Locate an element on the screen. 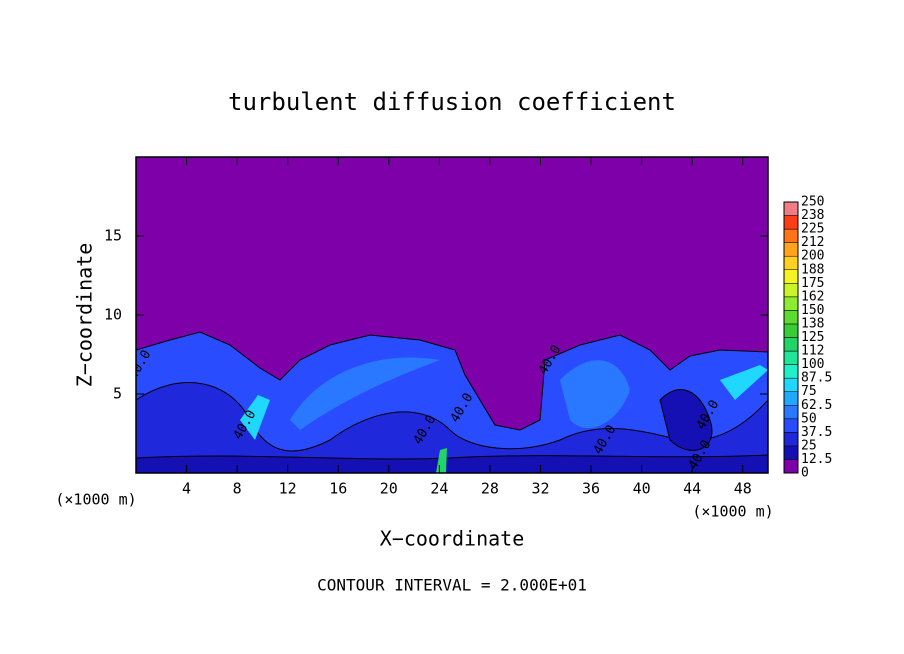 Image resolution: width=904 pixels, height=654 pixels. colorbar-label: 87.5 is located at coordinates (816, 378).